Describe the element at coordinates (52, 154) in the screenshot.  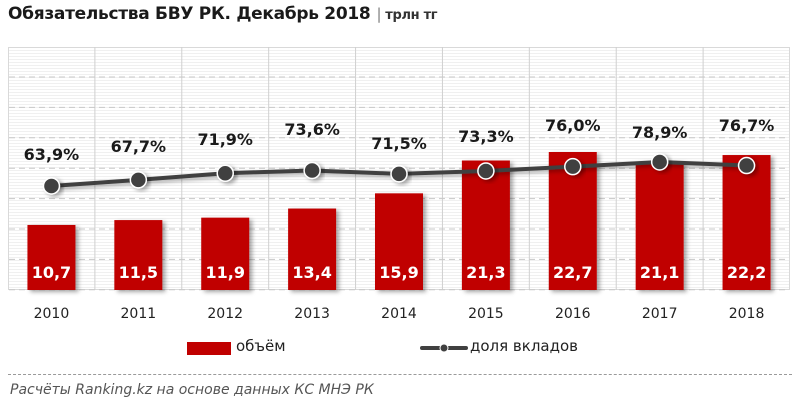
I see `line-value-label: 63,9%` at that location.